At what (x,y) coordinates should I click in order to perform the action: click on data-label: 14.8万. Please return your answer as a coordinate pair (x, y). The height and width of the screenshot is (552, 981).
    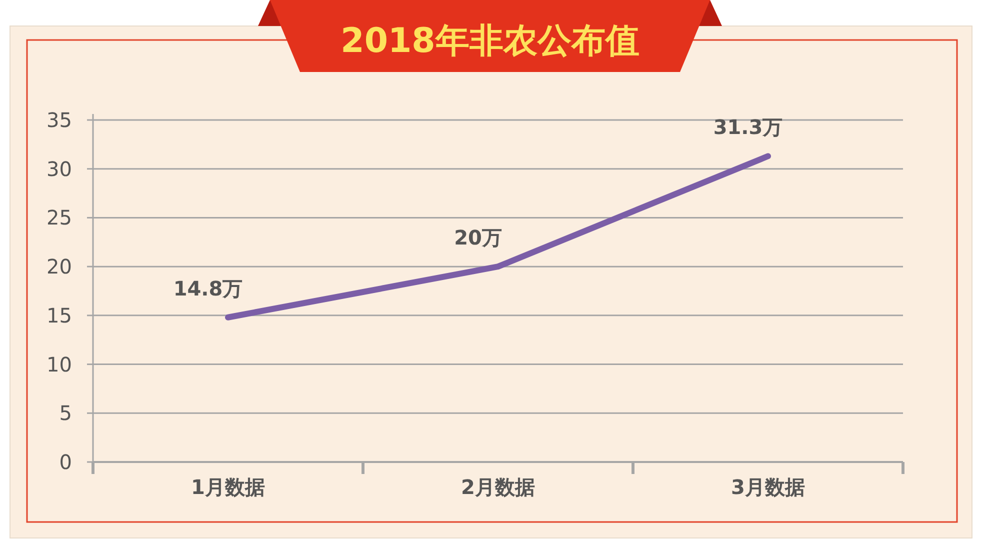
    Looking at the image, I should click on (208, 288).